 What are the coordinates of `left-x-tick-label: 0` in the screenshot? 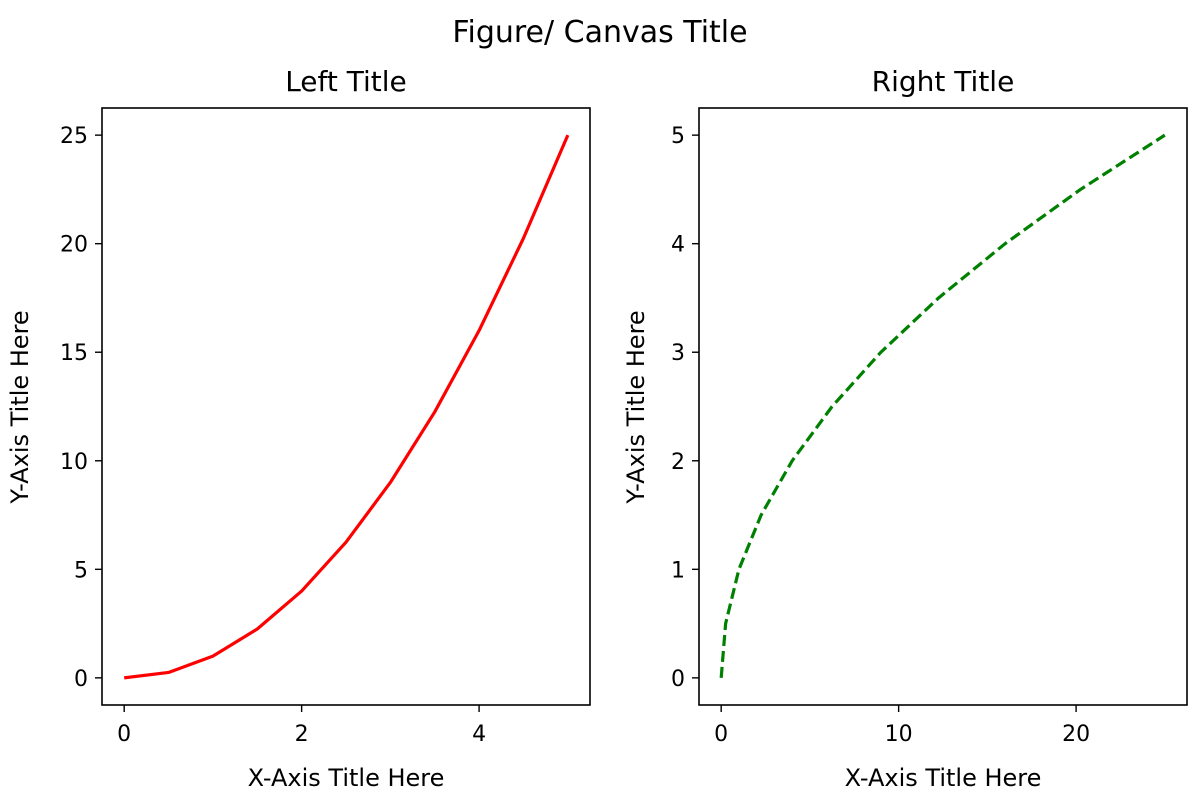 It's located at (124, 734).